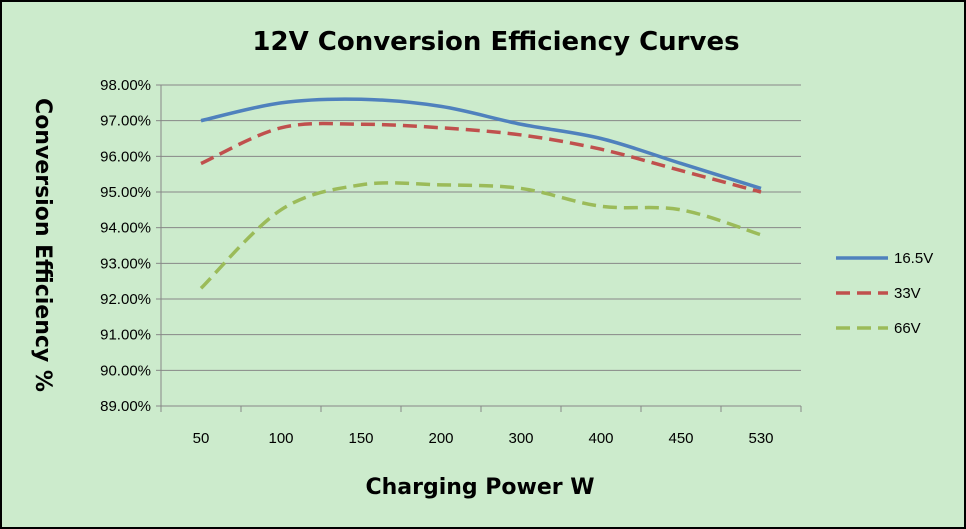 The image size is (966, 529). Describe the element at coordinates (42, 245) in the screenshot. I see `y-axis-title: Conversion Efficiency %` at that location.